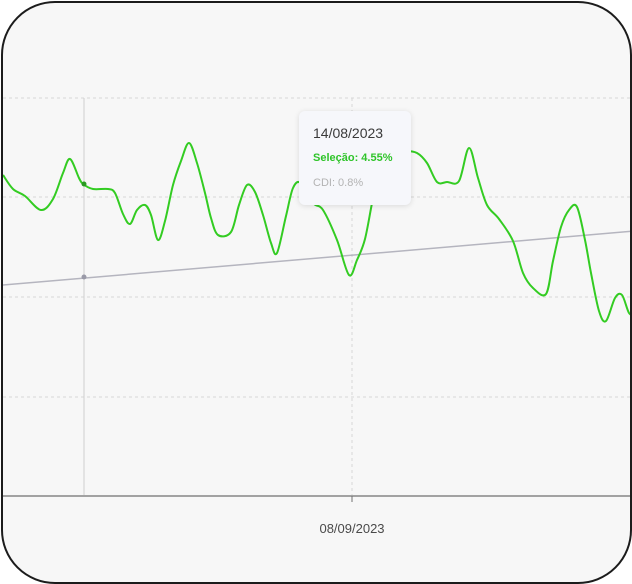 The image size is (632, 584). What do you see at coordinates (84, 184) in the screenshot?
I see `selecao-hover-point` at bounding box center [84, 184].